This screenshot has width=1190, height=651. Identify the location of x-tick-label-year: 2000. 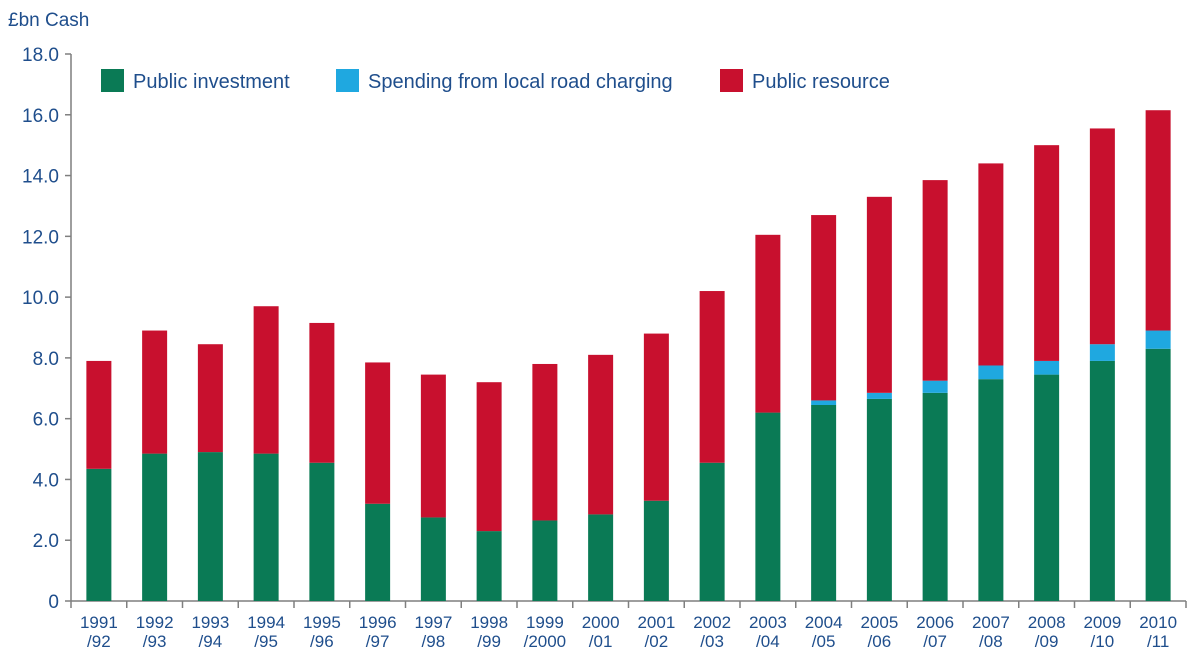
(601, 622).